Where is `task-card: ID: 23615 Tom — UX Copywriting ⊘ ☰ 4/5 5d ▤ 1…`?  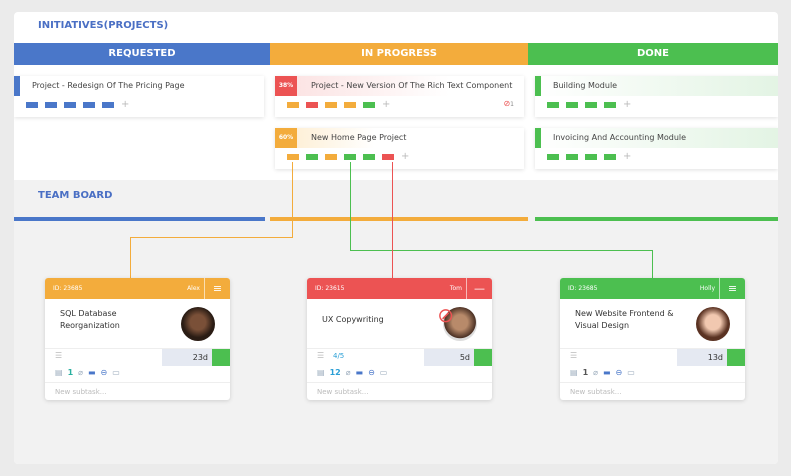
task-card: ID: 23615 Tom — UX Copywriting ⊘ ☰ 4/5 5d ▤ 1… is located at coordinates (399, 339).